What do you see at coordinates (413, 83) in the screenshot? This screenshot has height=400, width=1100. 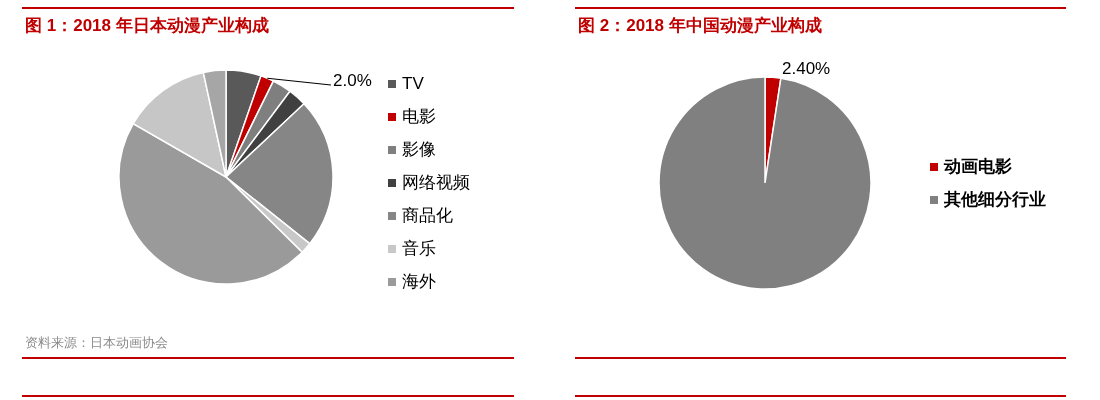 I see `legend-label: TV` at bounding box center [413, 83].